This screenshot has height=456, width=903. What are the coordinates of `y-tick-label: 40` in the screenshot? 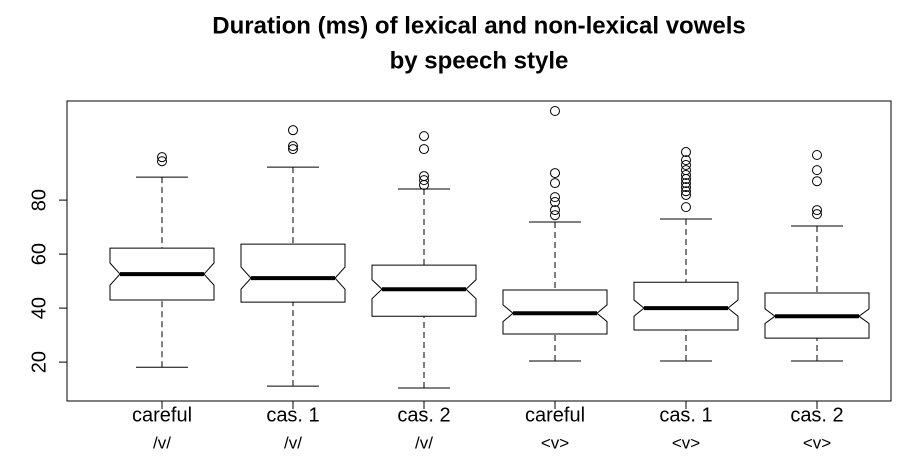 It's located at (39, 308).